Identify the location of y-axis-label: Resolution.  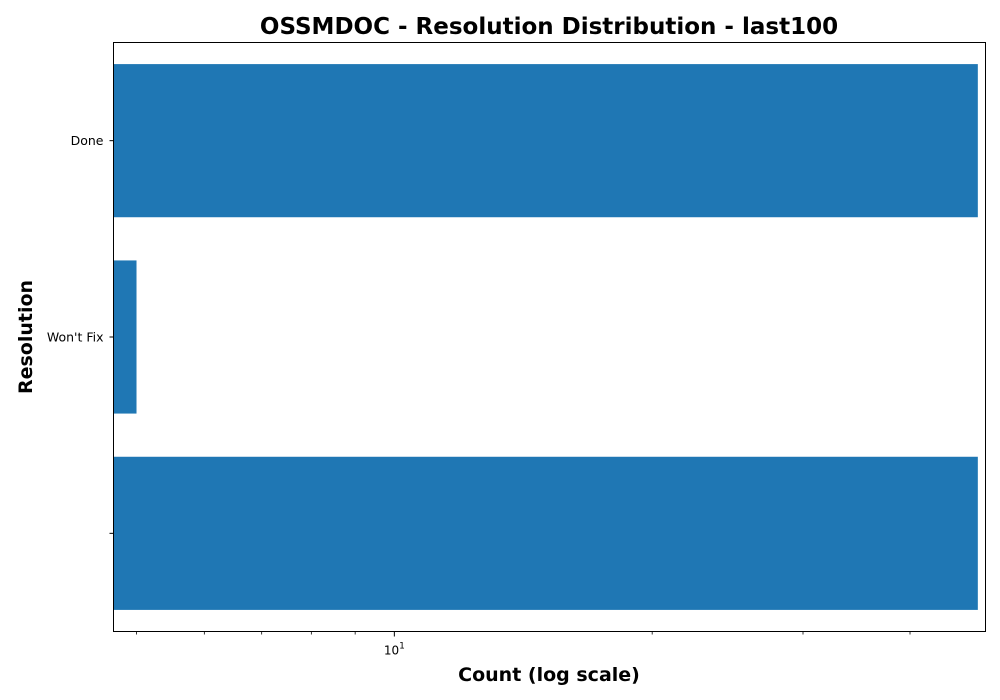
(26, 337).